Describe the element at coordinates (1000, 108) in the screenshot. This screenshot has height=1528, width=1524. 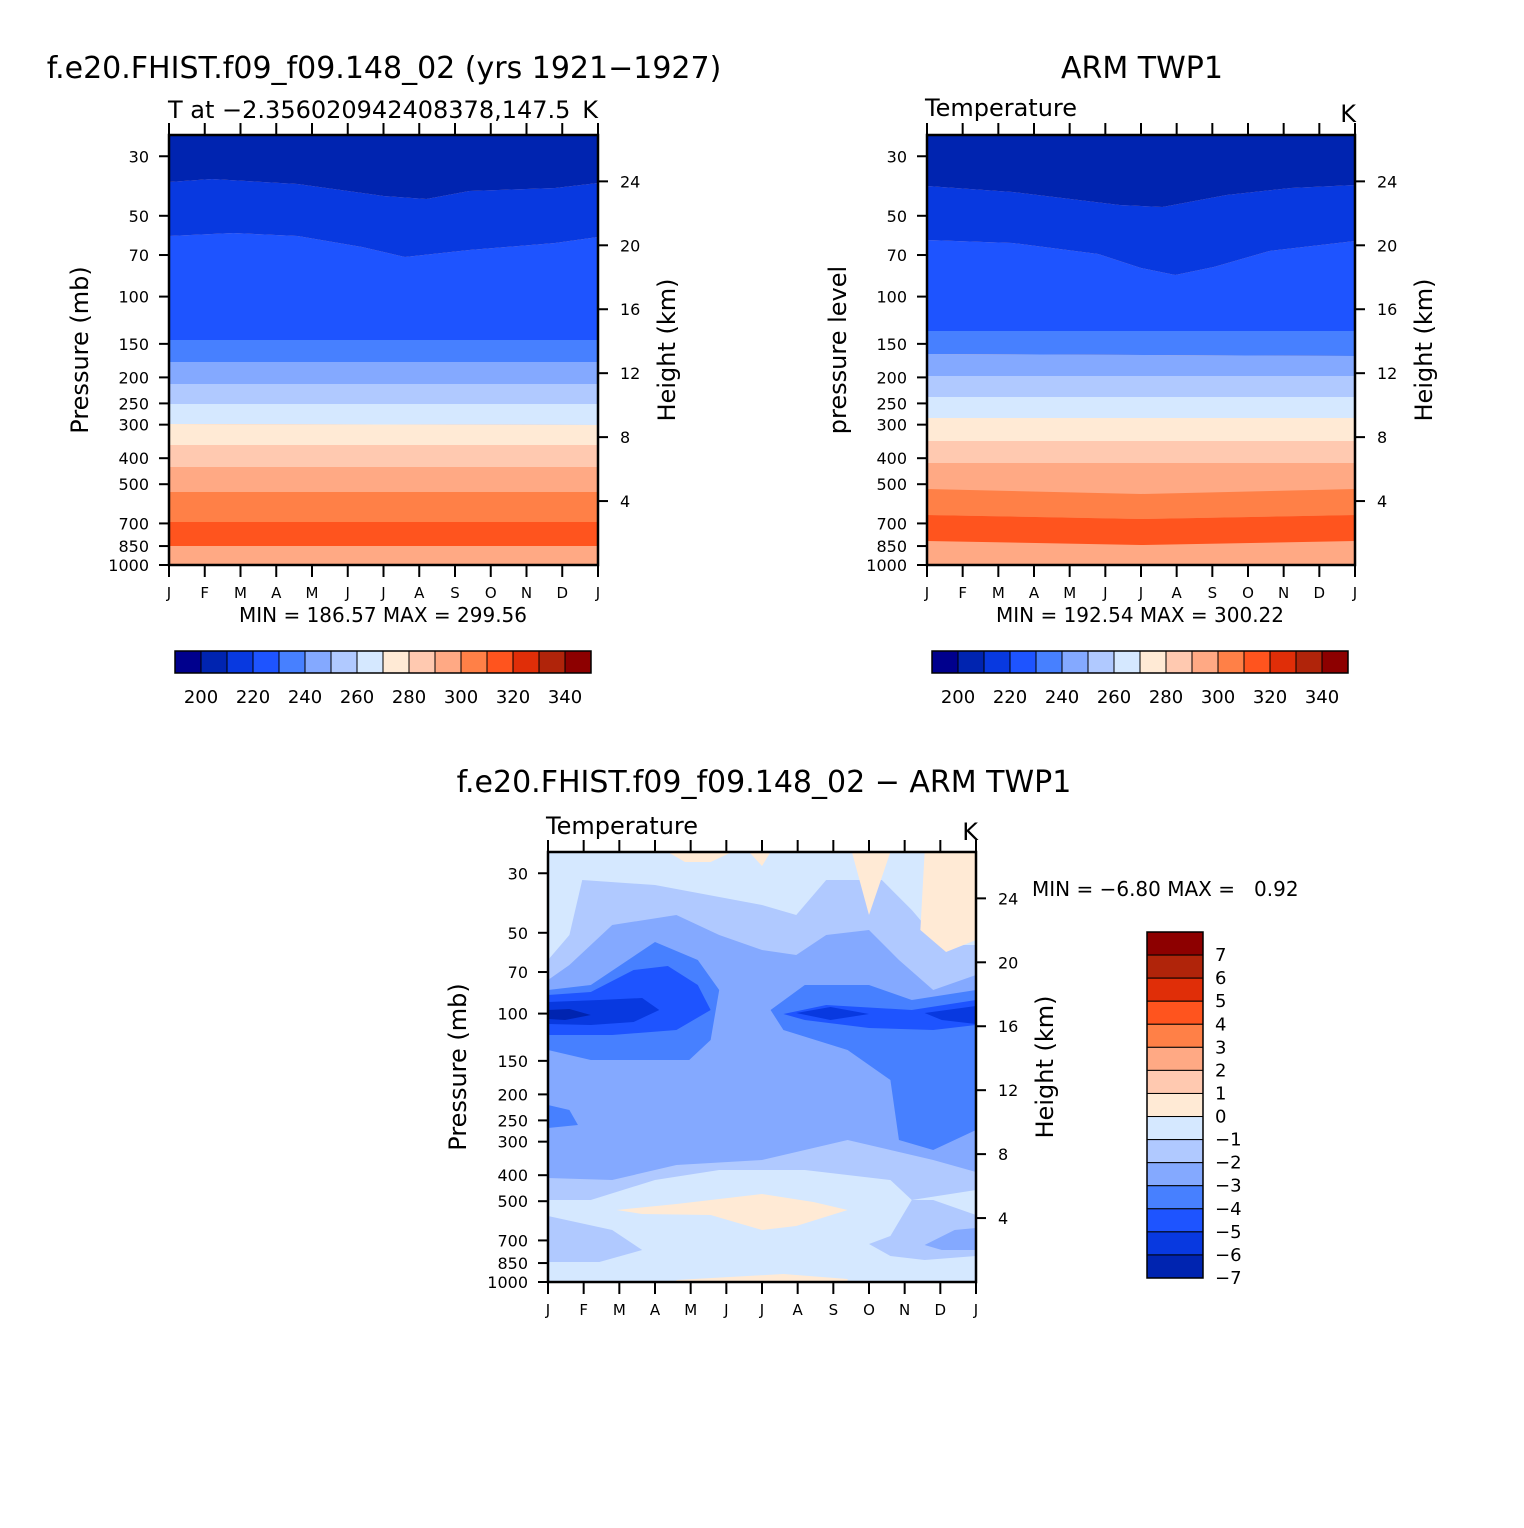
I see `panel-obs-subtitle: Temperature` at that location.